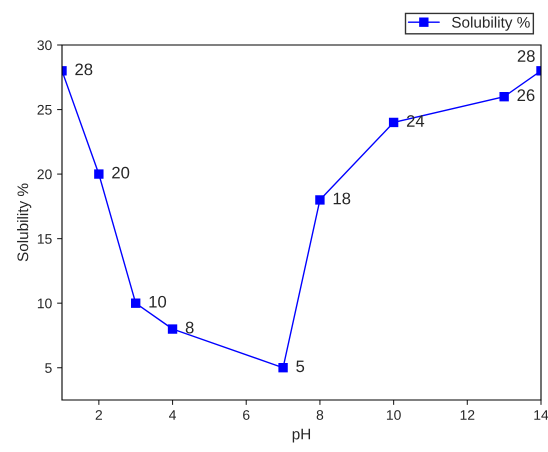 This screenshot has height=452, width=548. Describe the element at coordinates (44, 45) in the screenshot. I see `y-tick-label: 30` at that location.